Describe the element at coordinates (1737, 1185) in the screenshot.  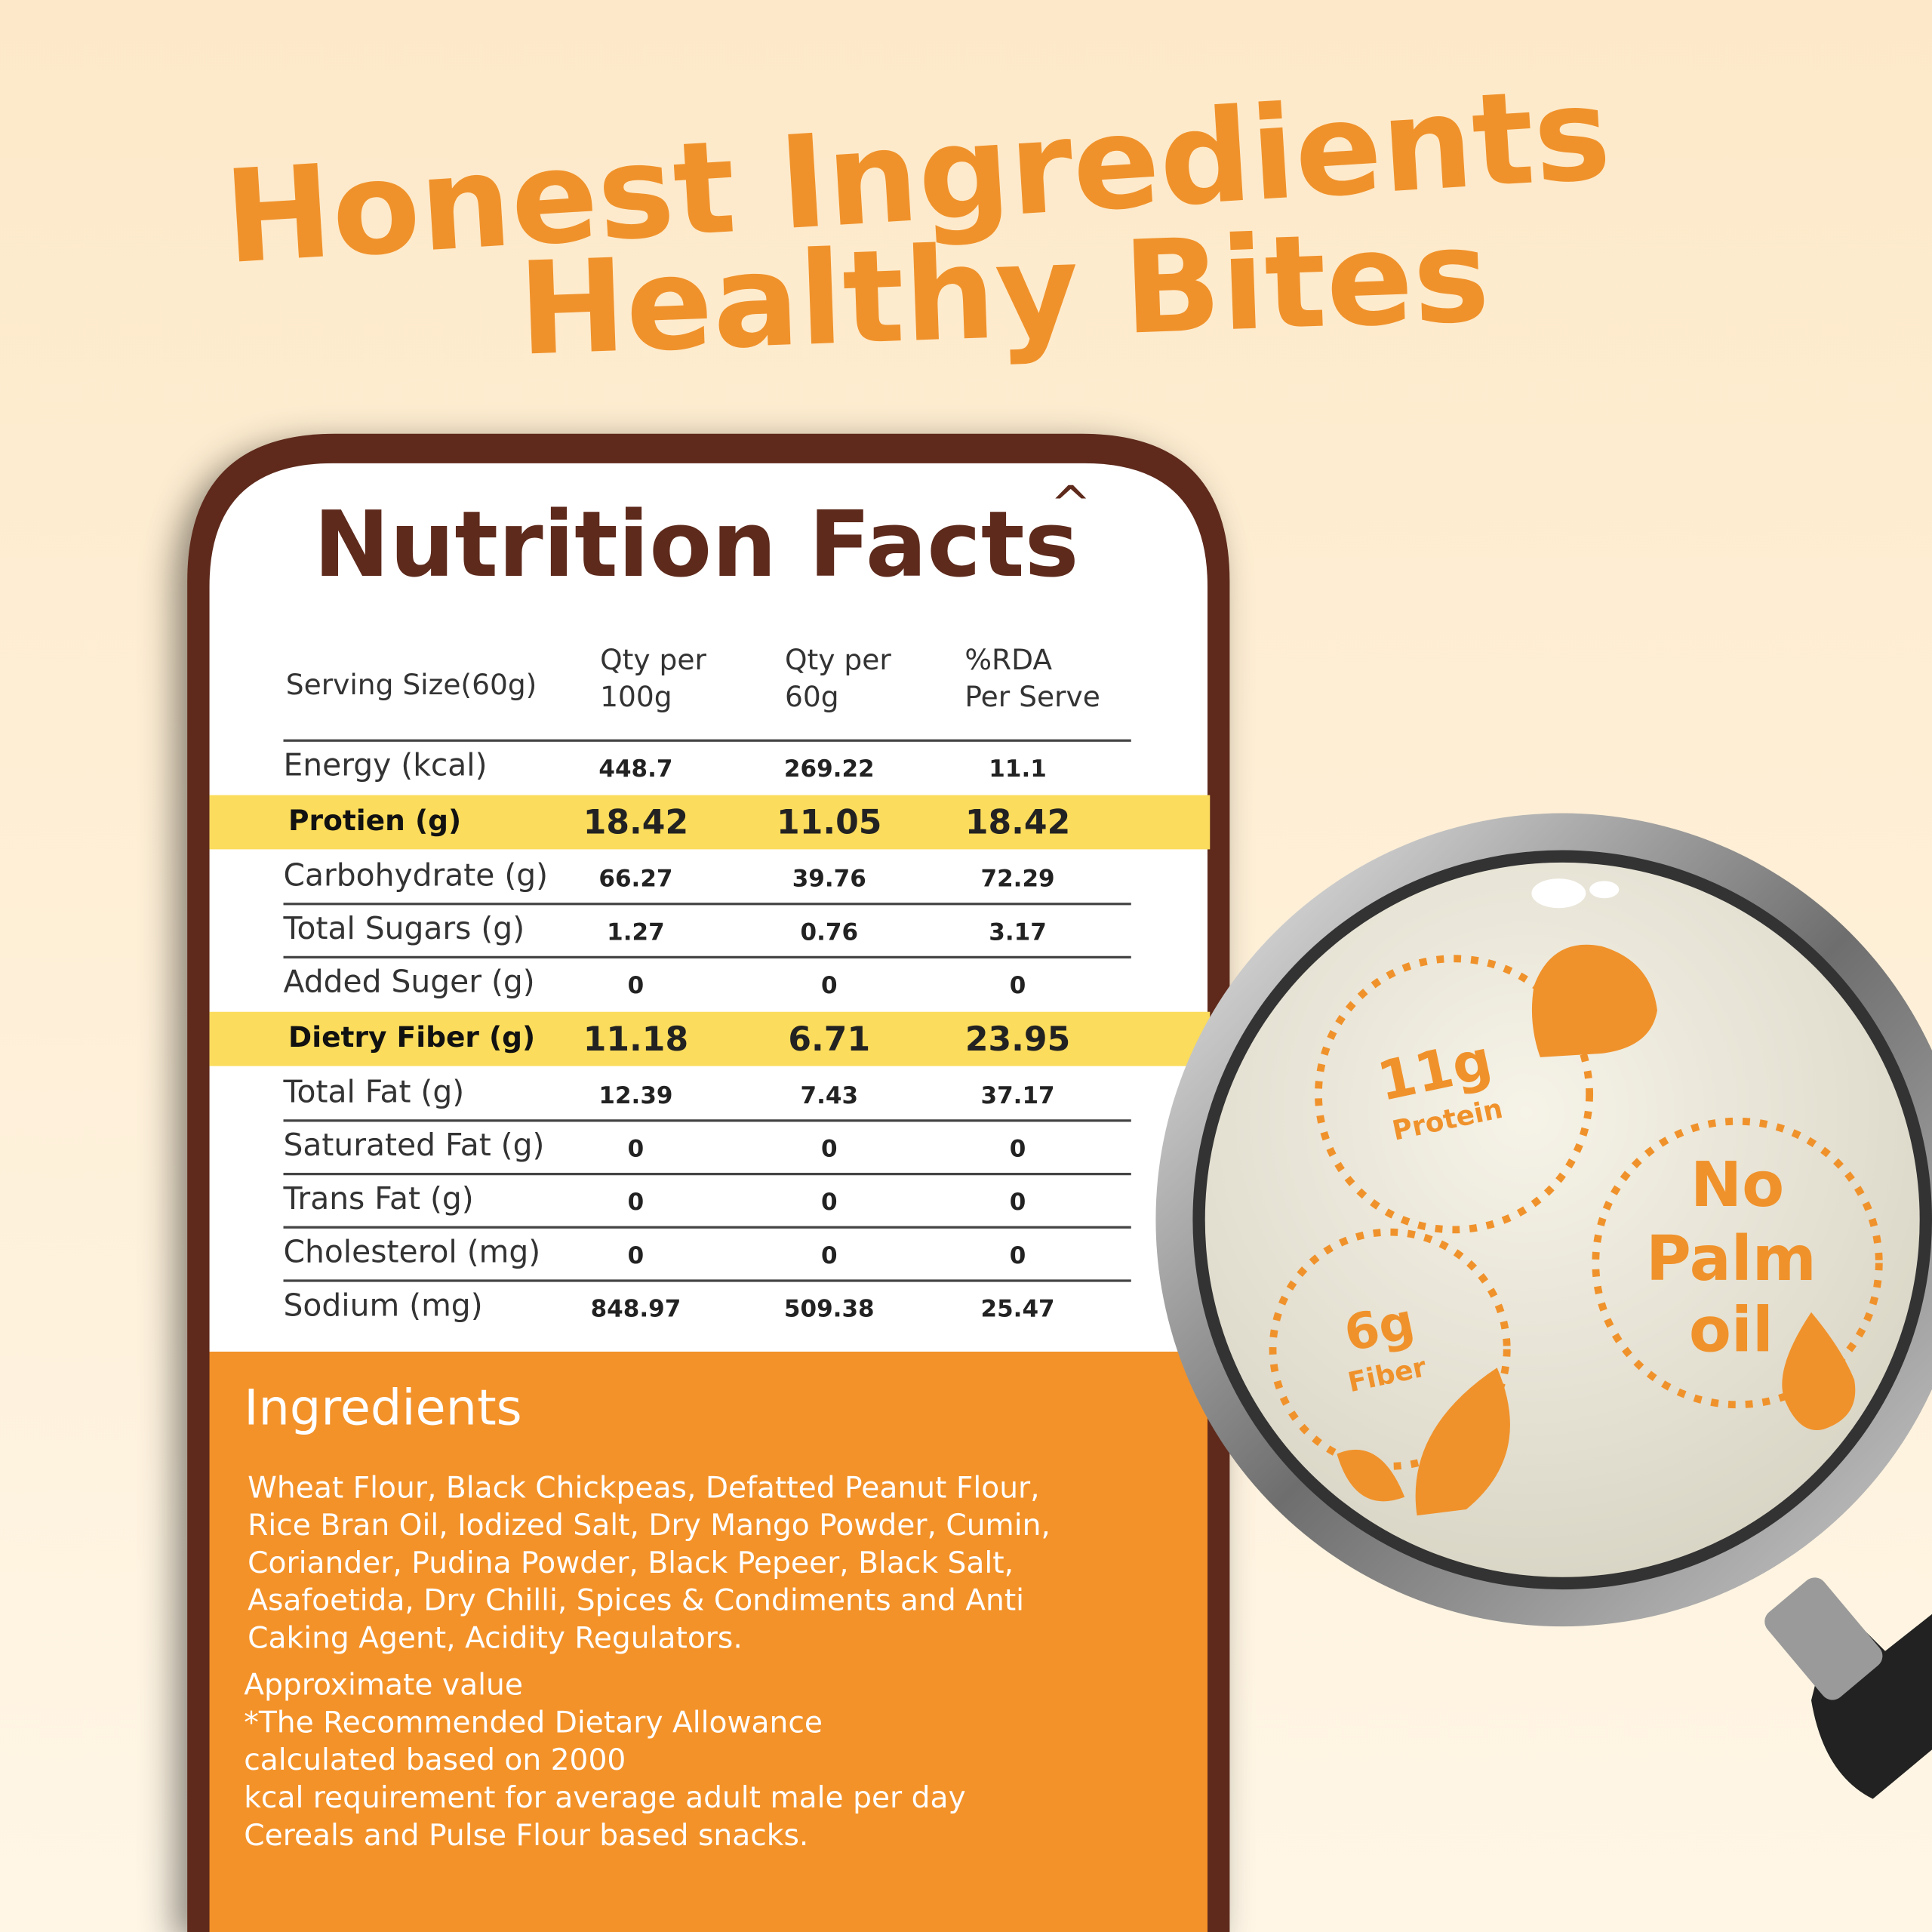
I see `badge-value: No` at that location.